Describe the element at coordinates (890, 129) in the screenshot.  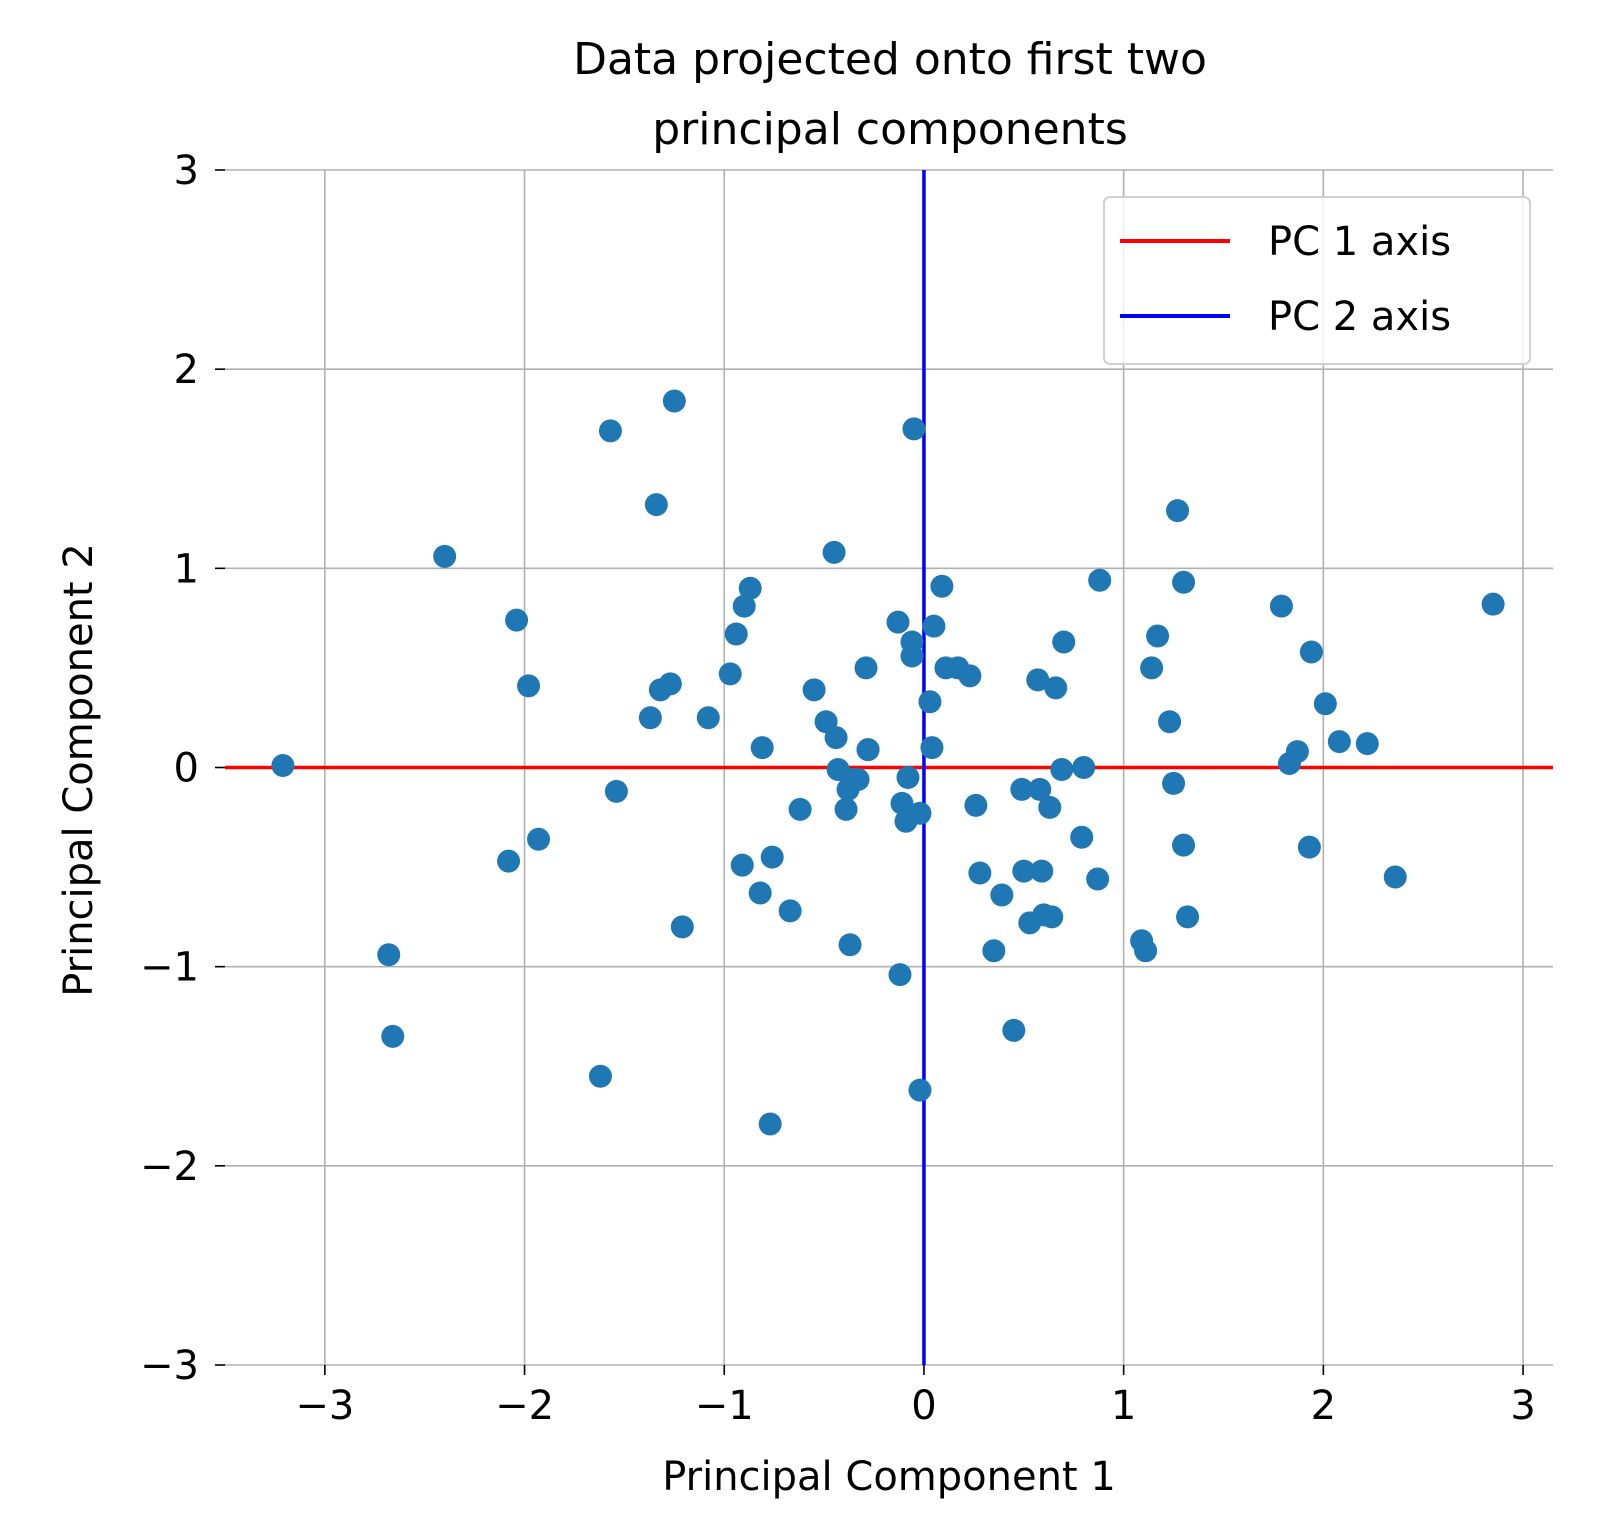
I see `chart-title-line-2: principal components` at that location.